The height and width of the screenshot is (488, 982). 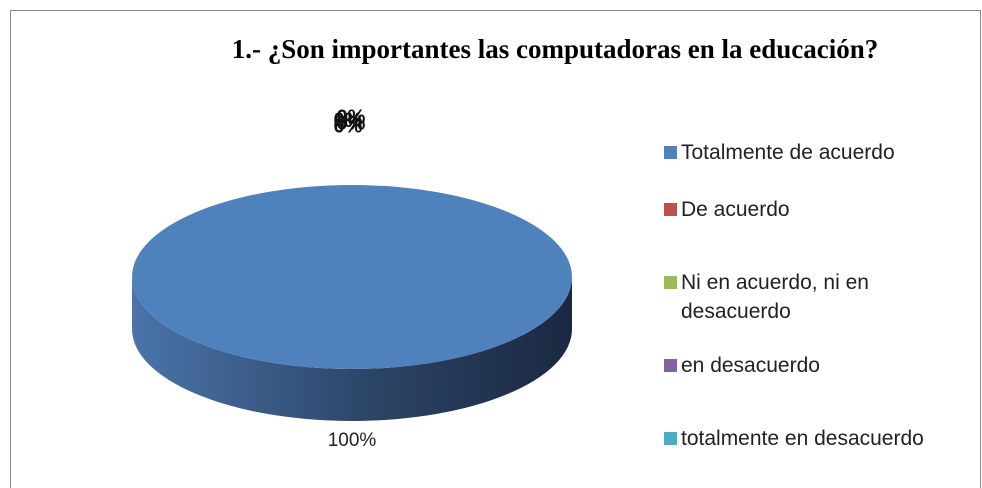 I want to click on legend-label: De acuerdo, so click(x=735, y=209).